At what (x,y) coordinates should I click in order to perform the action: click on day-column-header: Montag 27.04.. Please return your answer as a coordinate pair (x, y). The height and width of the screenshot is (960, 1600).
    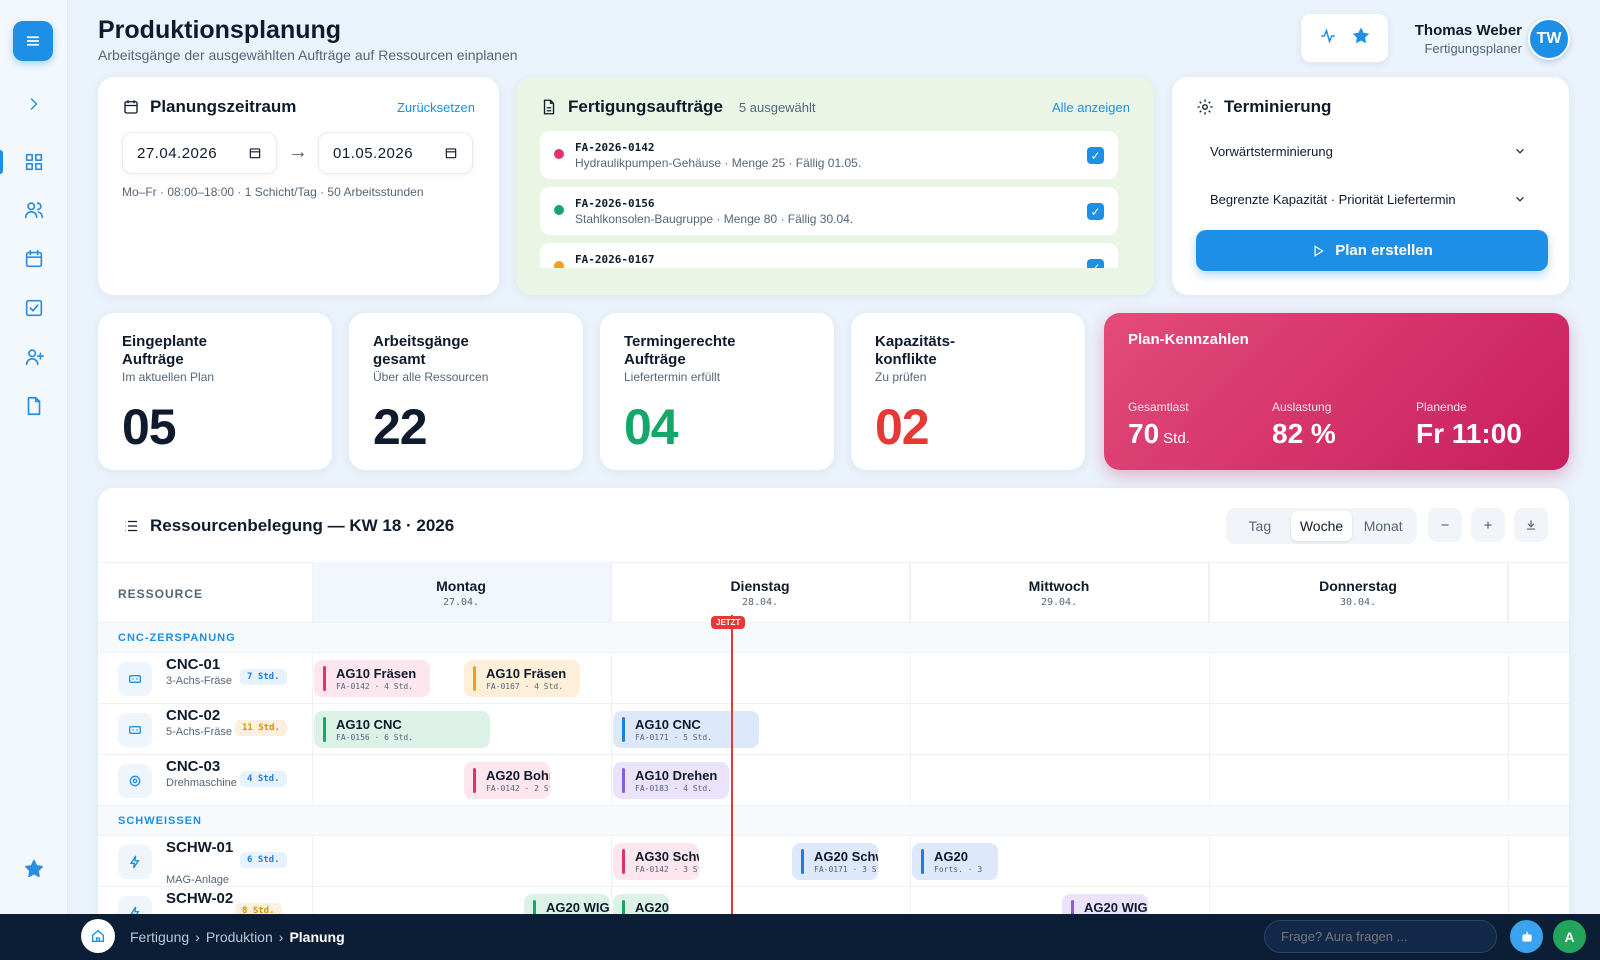
    Looking at the image, I should click on (461, 592).